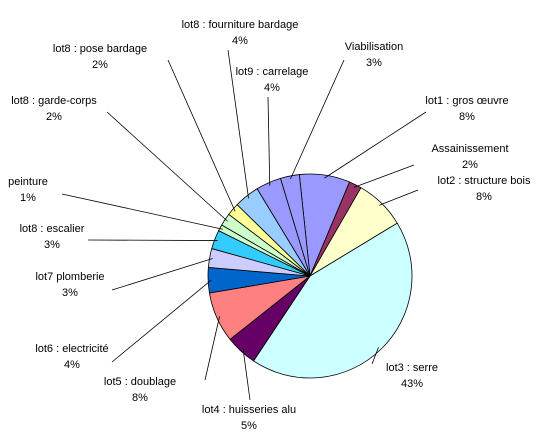 This screenshot has height=446, width=549. I want to click on slice-label: lot3 : serre 43%, so click(412, 376).